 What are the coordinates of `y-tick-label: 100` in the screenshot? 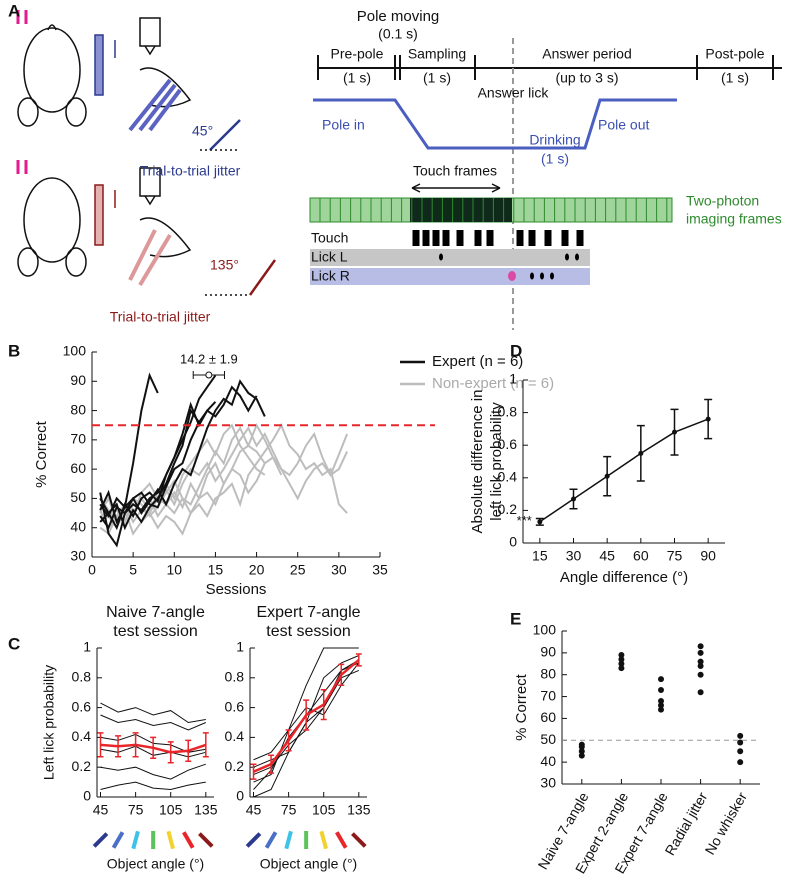 It's located at (545, 630).